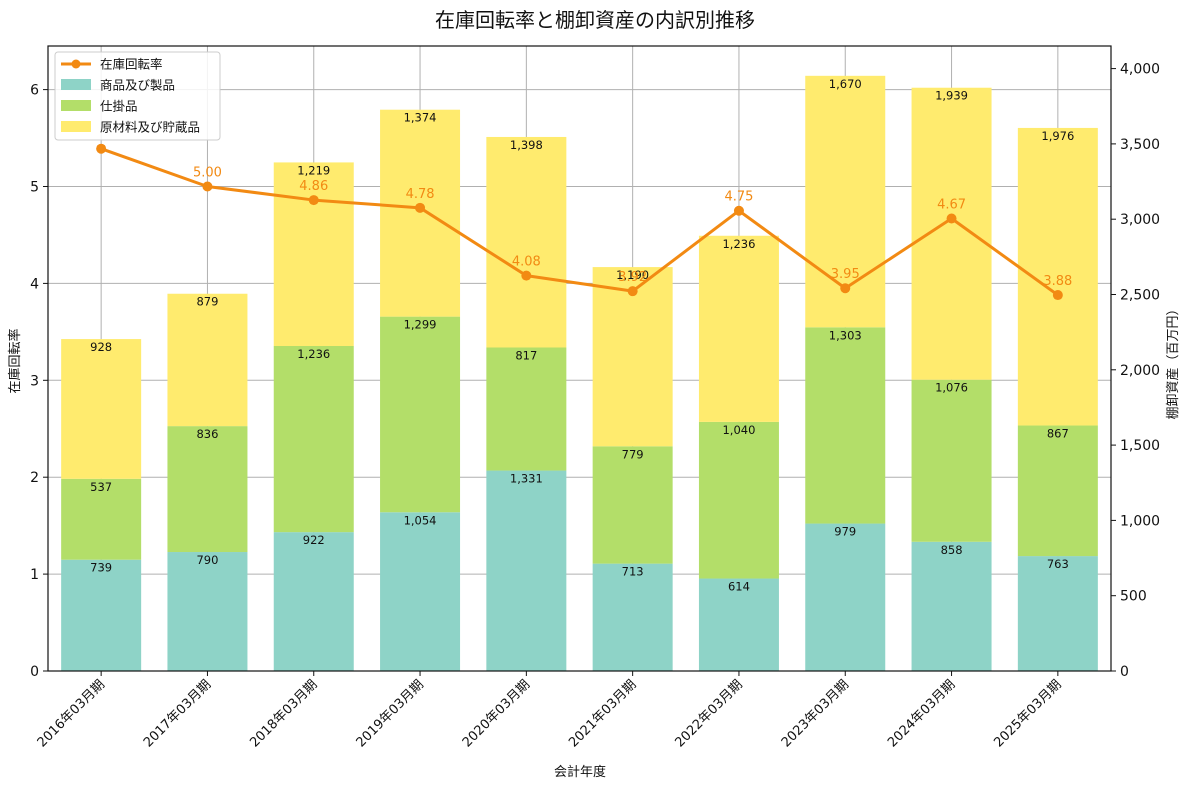 This screenshot has height=789, width=1190. Describe the element at coordinates (119, 106) in the screenshot. I see `legend-label: 仕掛品` at that location.